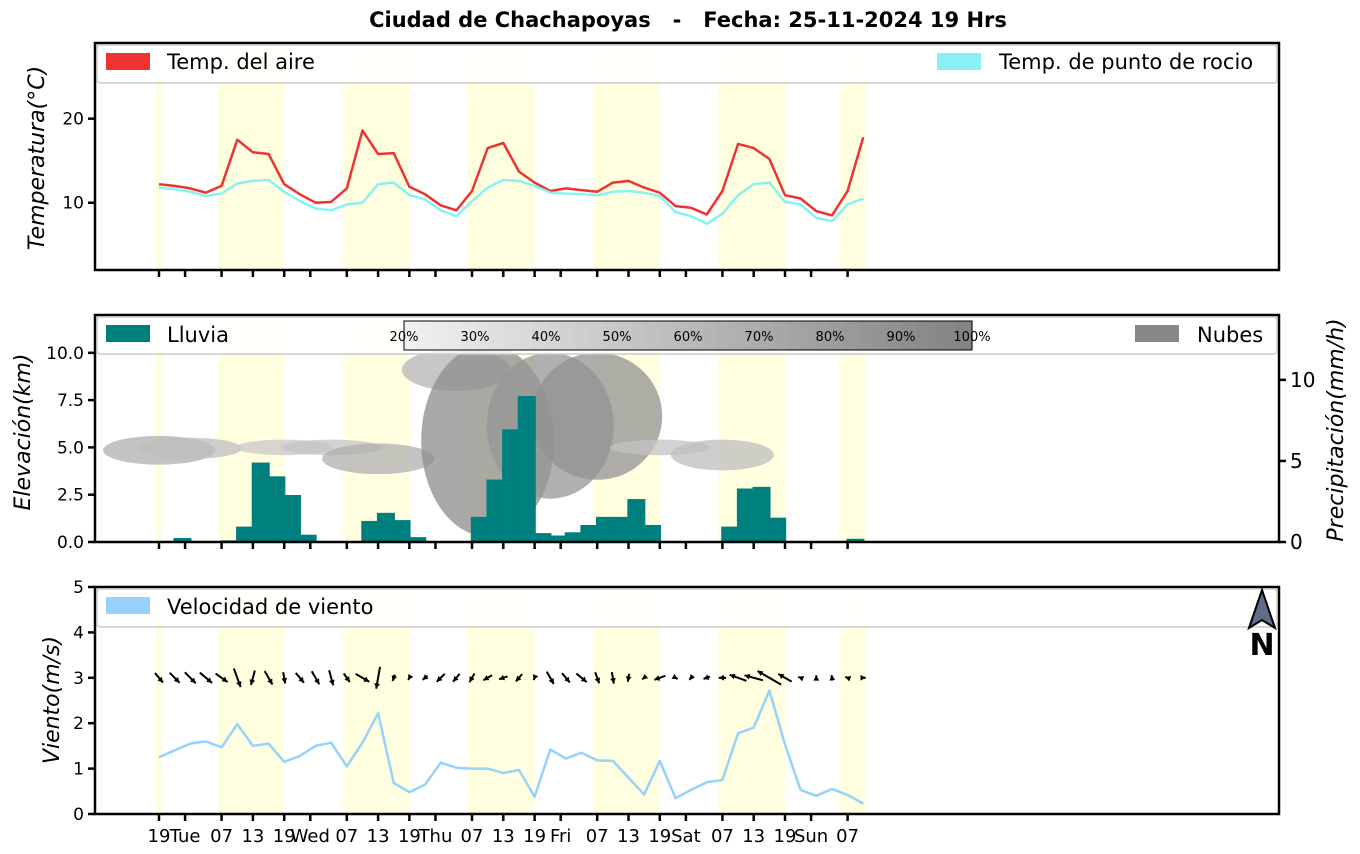  What do you see at coordinates (78, 588) in the screenshot?
I see `y-tick-label: 5` at bounding box center [78, 588].